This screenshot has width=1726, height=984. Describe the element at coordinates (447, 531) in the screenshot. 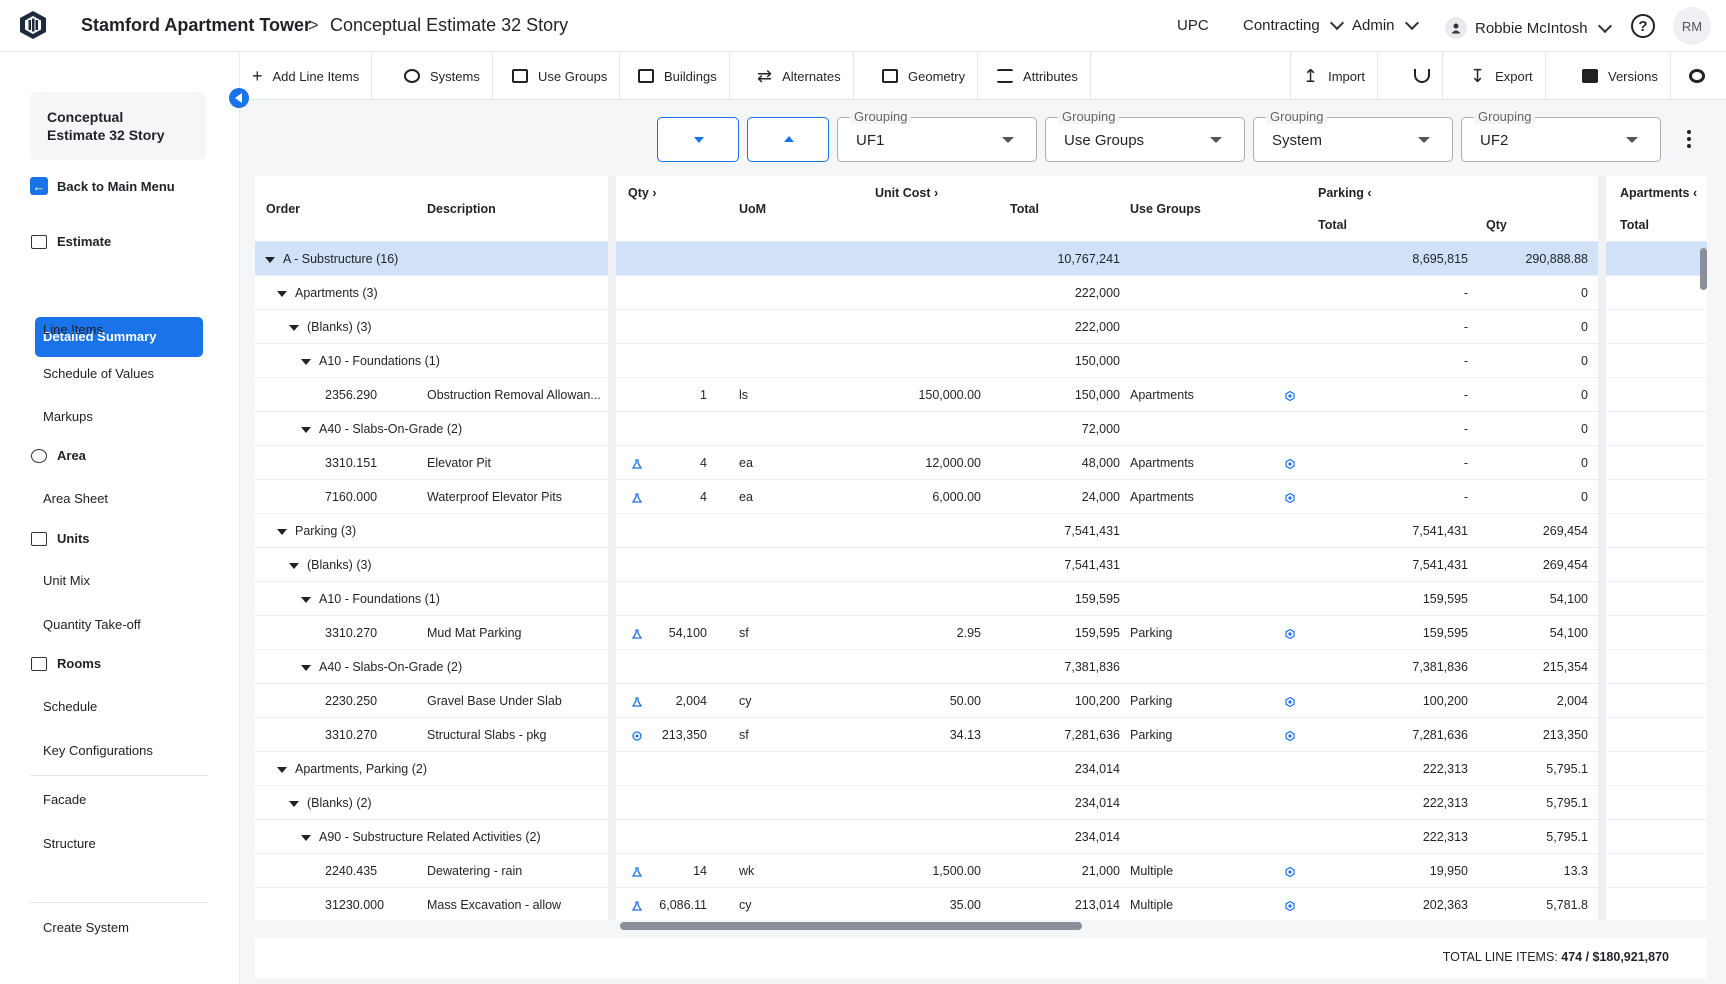

I see `group-label: Parking (3)` at that location.